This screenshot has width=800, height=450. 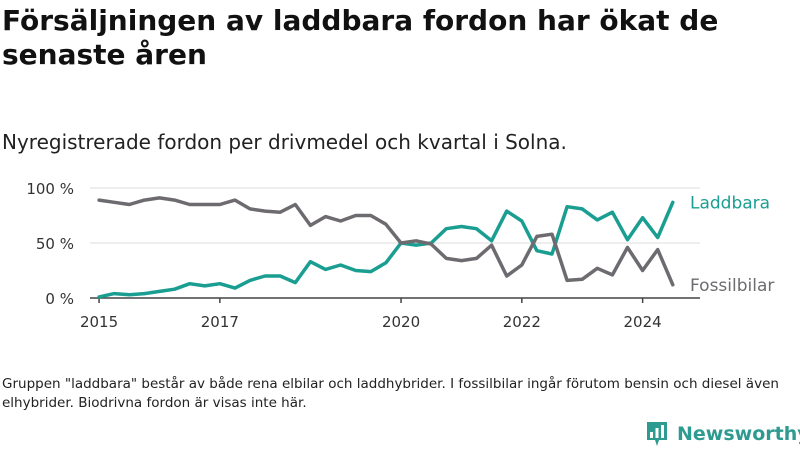 I want to click on x-tick-label: 2022, so click(x=522, y=322).